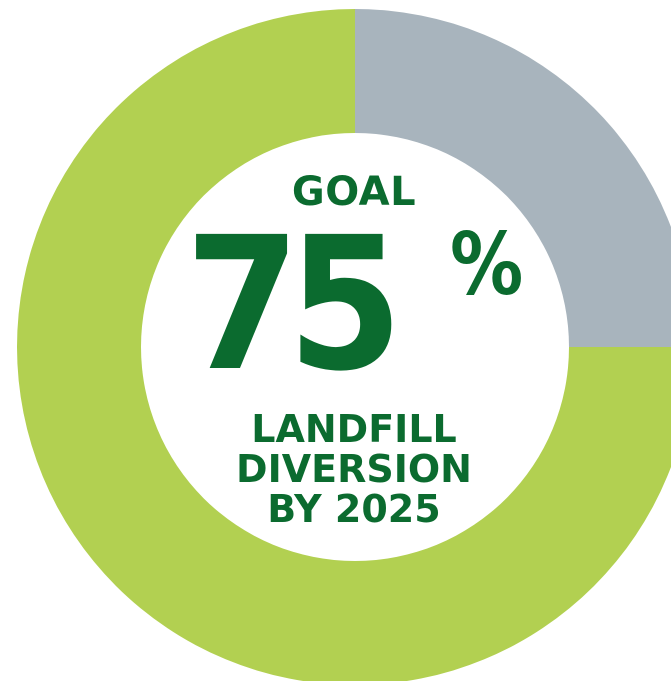  What do you see at coordinates (487, 265) in the screenshot?
I see `goal-percent-sign: %` at bounding box center [487, 265].